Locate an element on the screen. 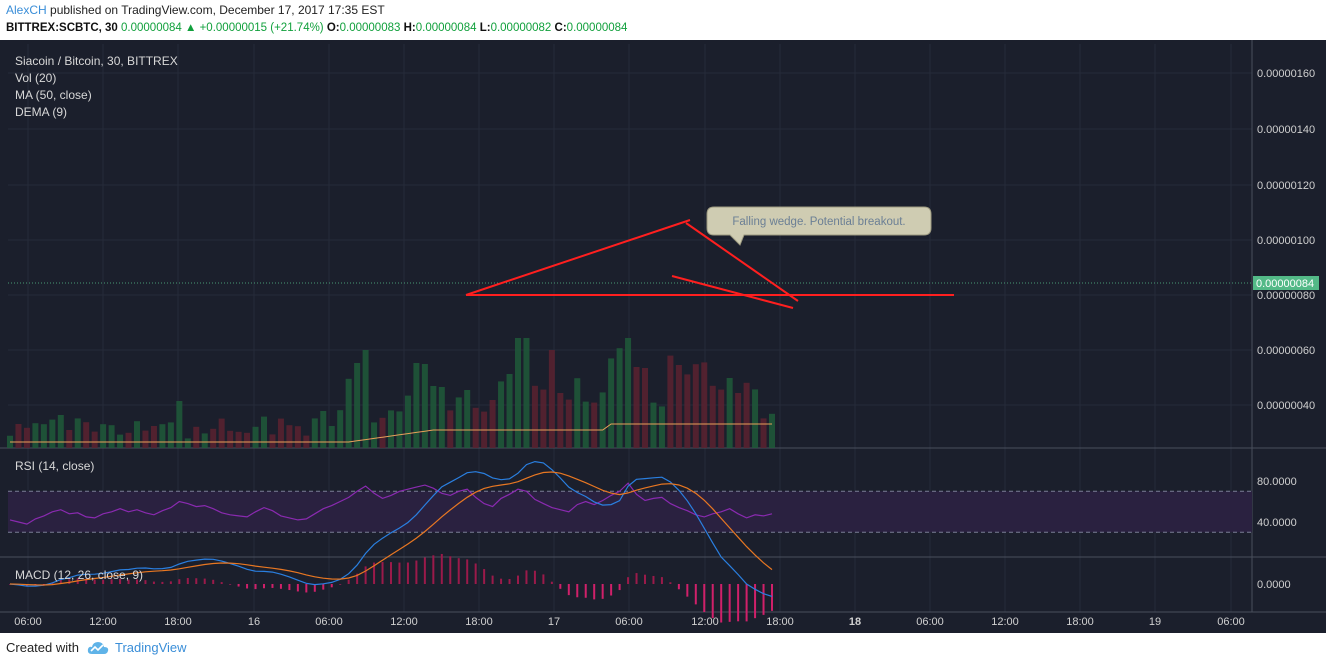  rsi-line is located at coordinates (391, 503).